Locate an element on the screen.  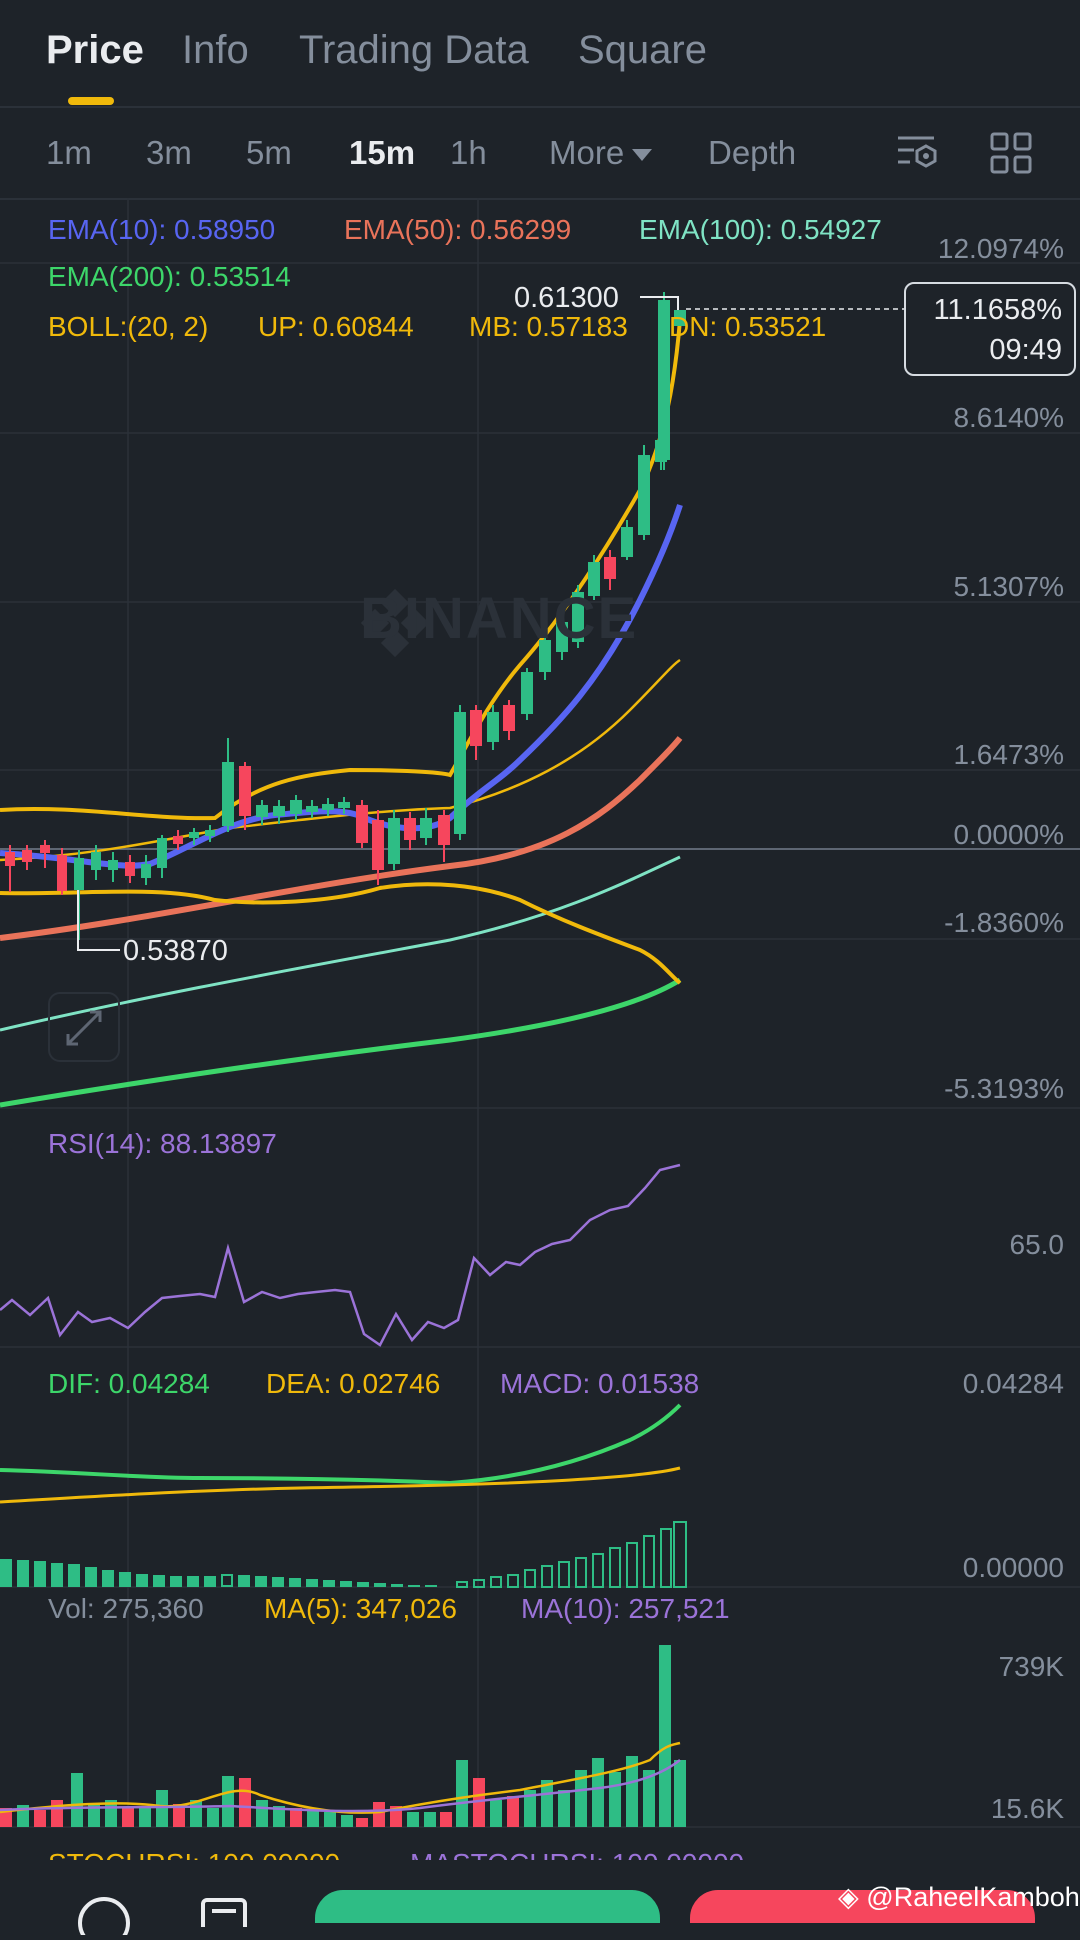
ema200-label: EMA(200): 0.53514 is located at coordinates (169, 276).